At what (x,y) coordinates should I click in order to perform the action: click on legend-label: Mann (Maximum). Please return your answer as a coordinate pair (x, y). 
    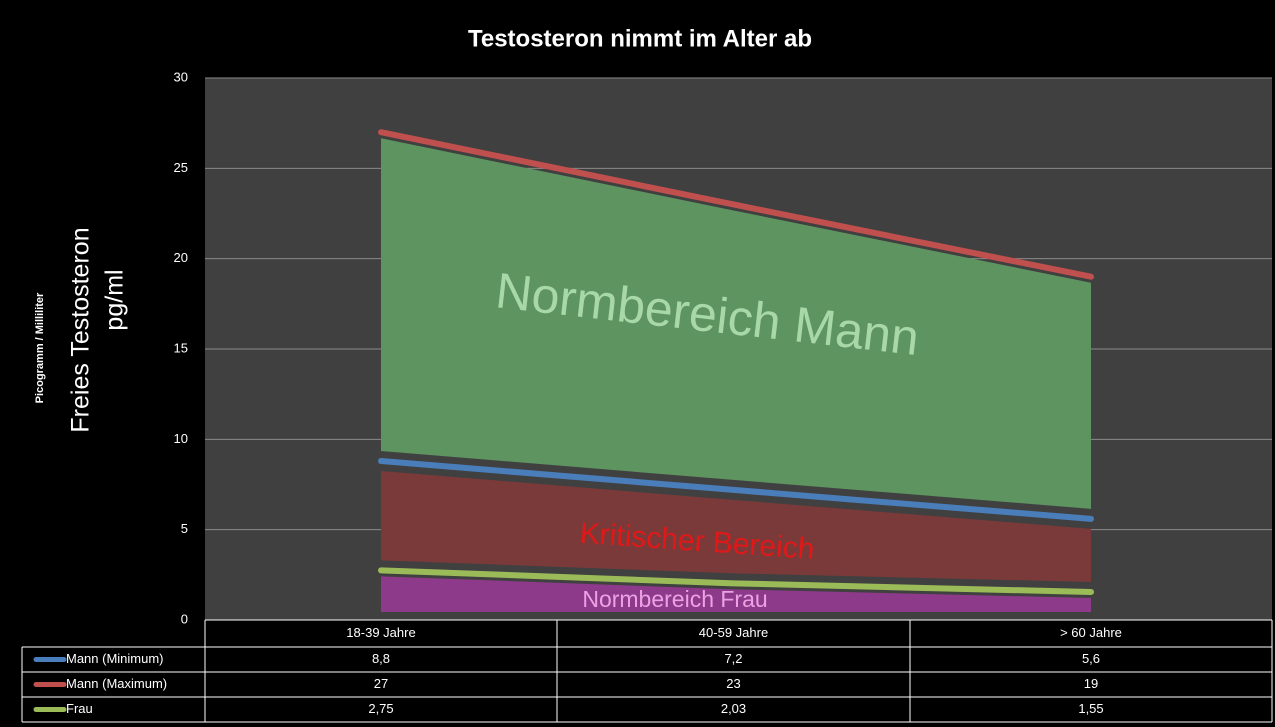
    Looking at the image, I should click on (116, 683).